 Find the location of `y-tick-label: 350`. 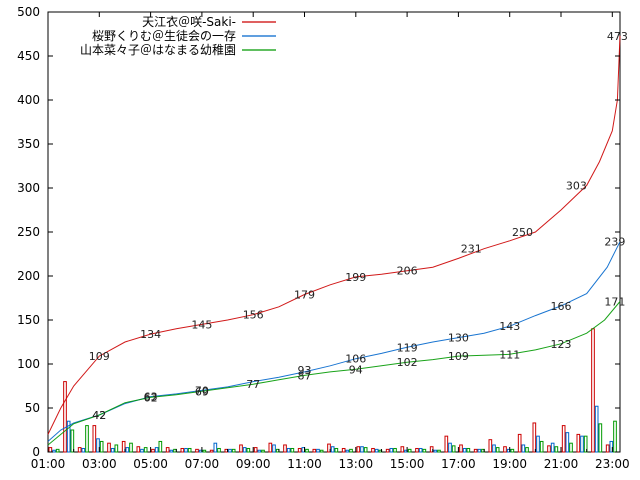

y-tick-label: 350 is located at coordinates (28, 144).